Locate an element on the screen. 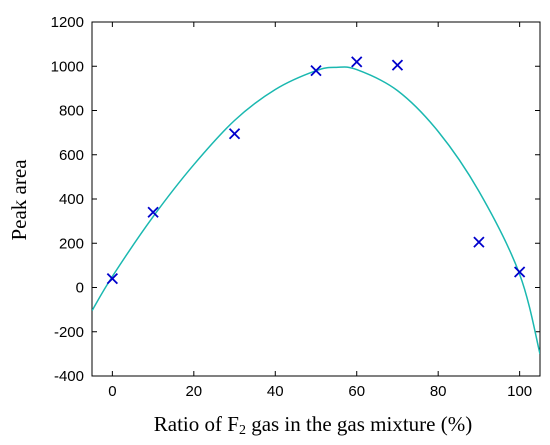 The image size is (550, 445). y-tick-label: -200 is located at coordinates (69, 332).